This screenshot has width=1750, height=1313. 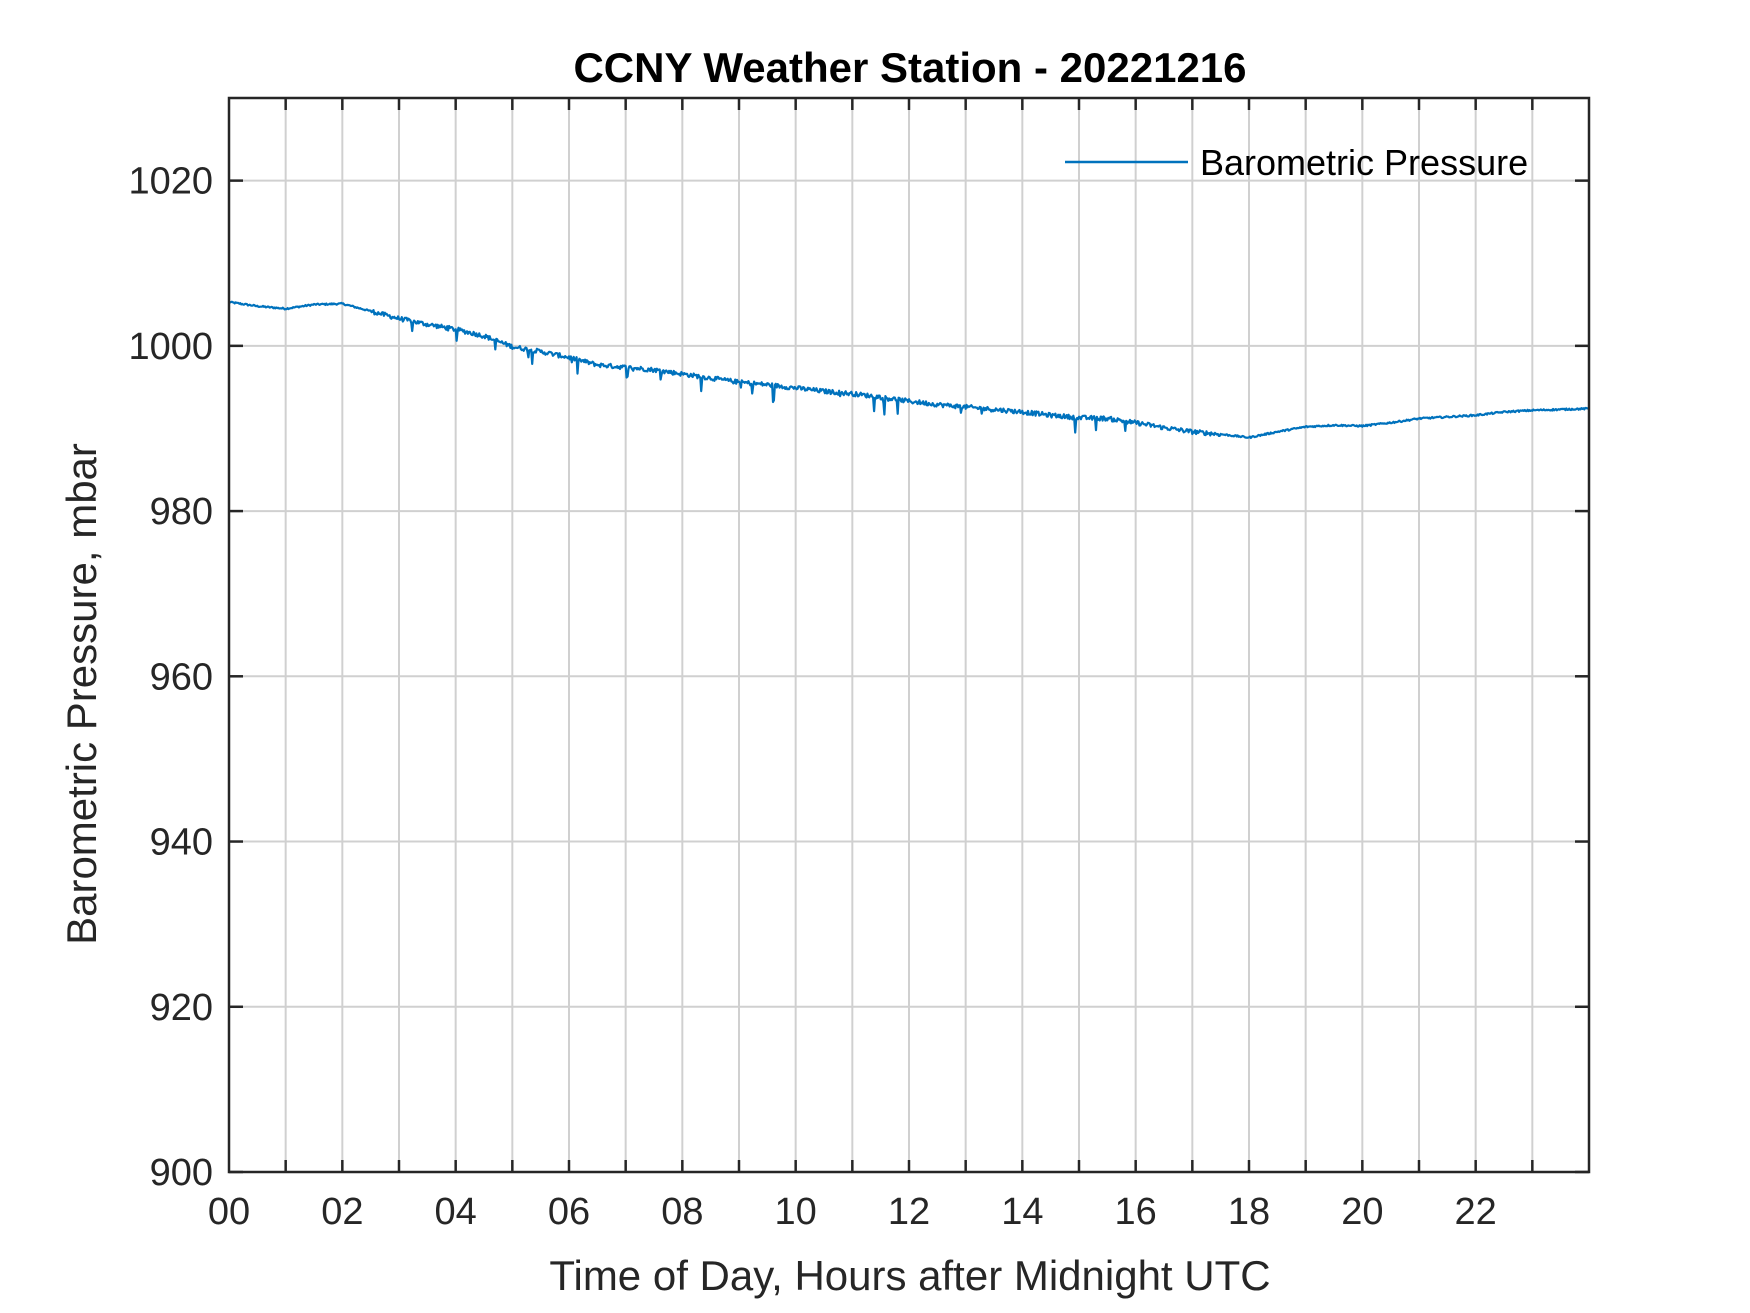 What do you see at coordinates (852, 1212) in the screenshot?
I see `x-tick-labels: 00 02 04 06 08 10 12 14 16 18 20 22` at bounding box center [852, 1212].